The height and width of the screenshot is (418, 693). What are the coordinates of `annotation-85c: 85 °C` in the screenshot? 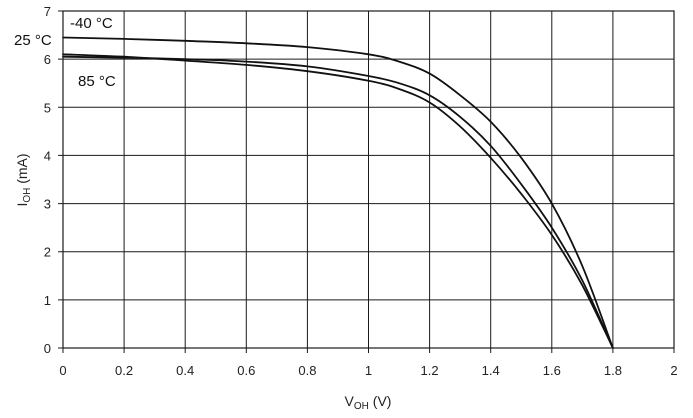 It's located at (97, 81).